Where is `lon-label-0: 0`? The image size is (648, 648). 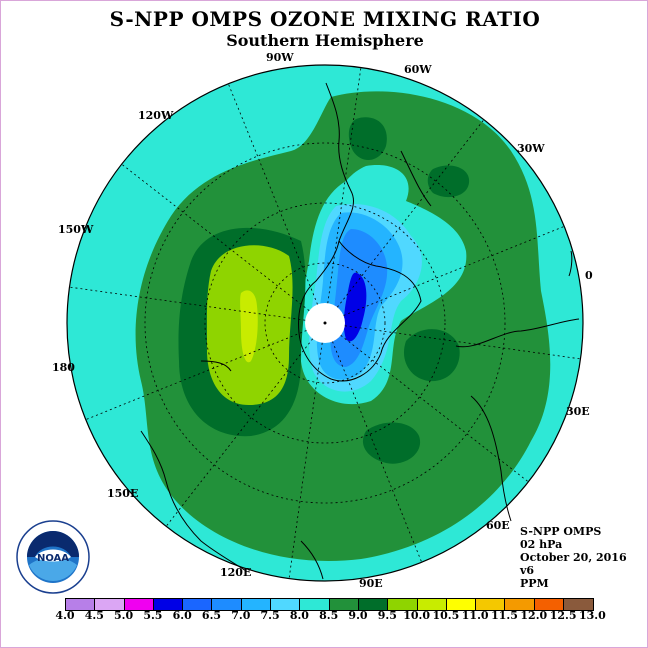
lon-label-0: 0 is located at coordinates (589, 275).